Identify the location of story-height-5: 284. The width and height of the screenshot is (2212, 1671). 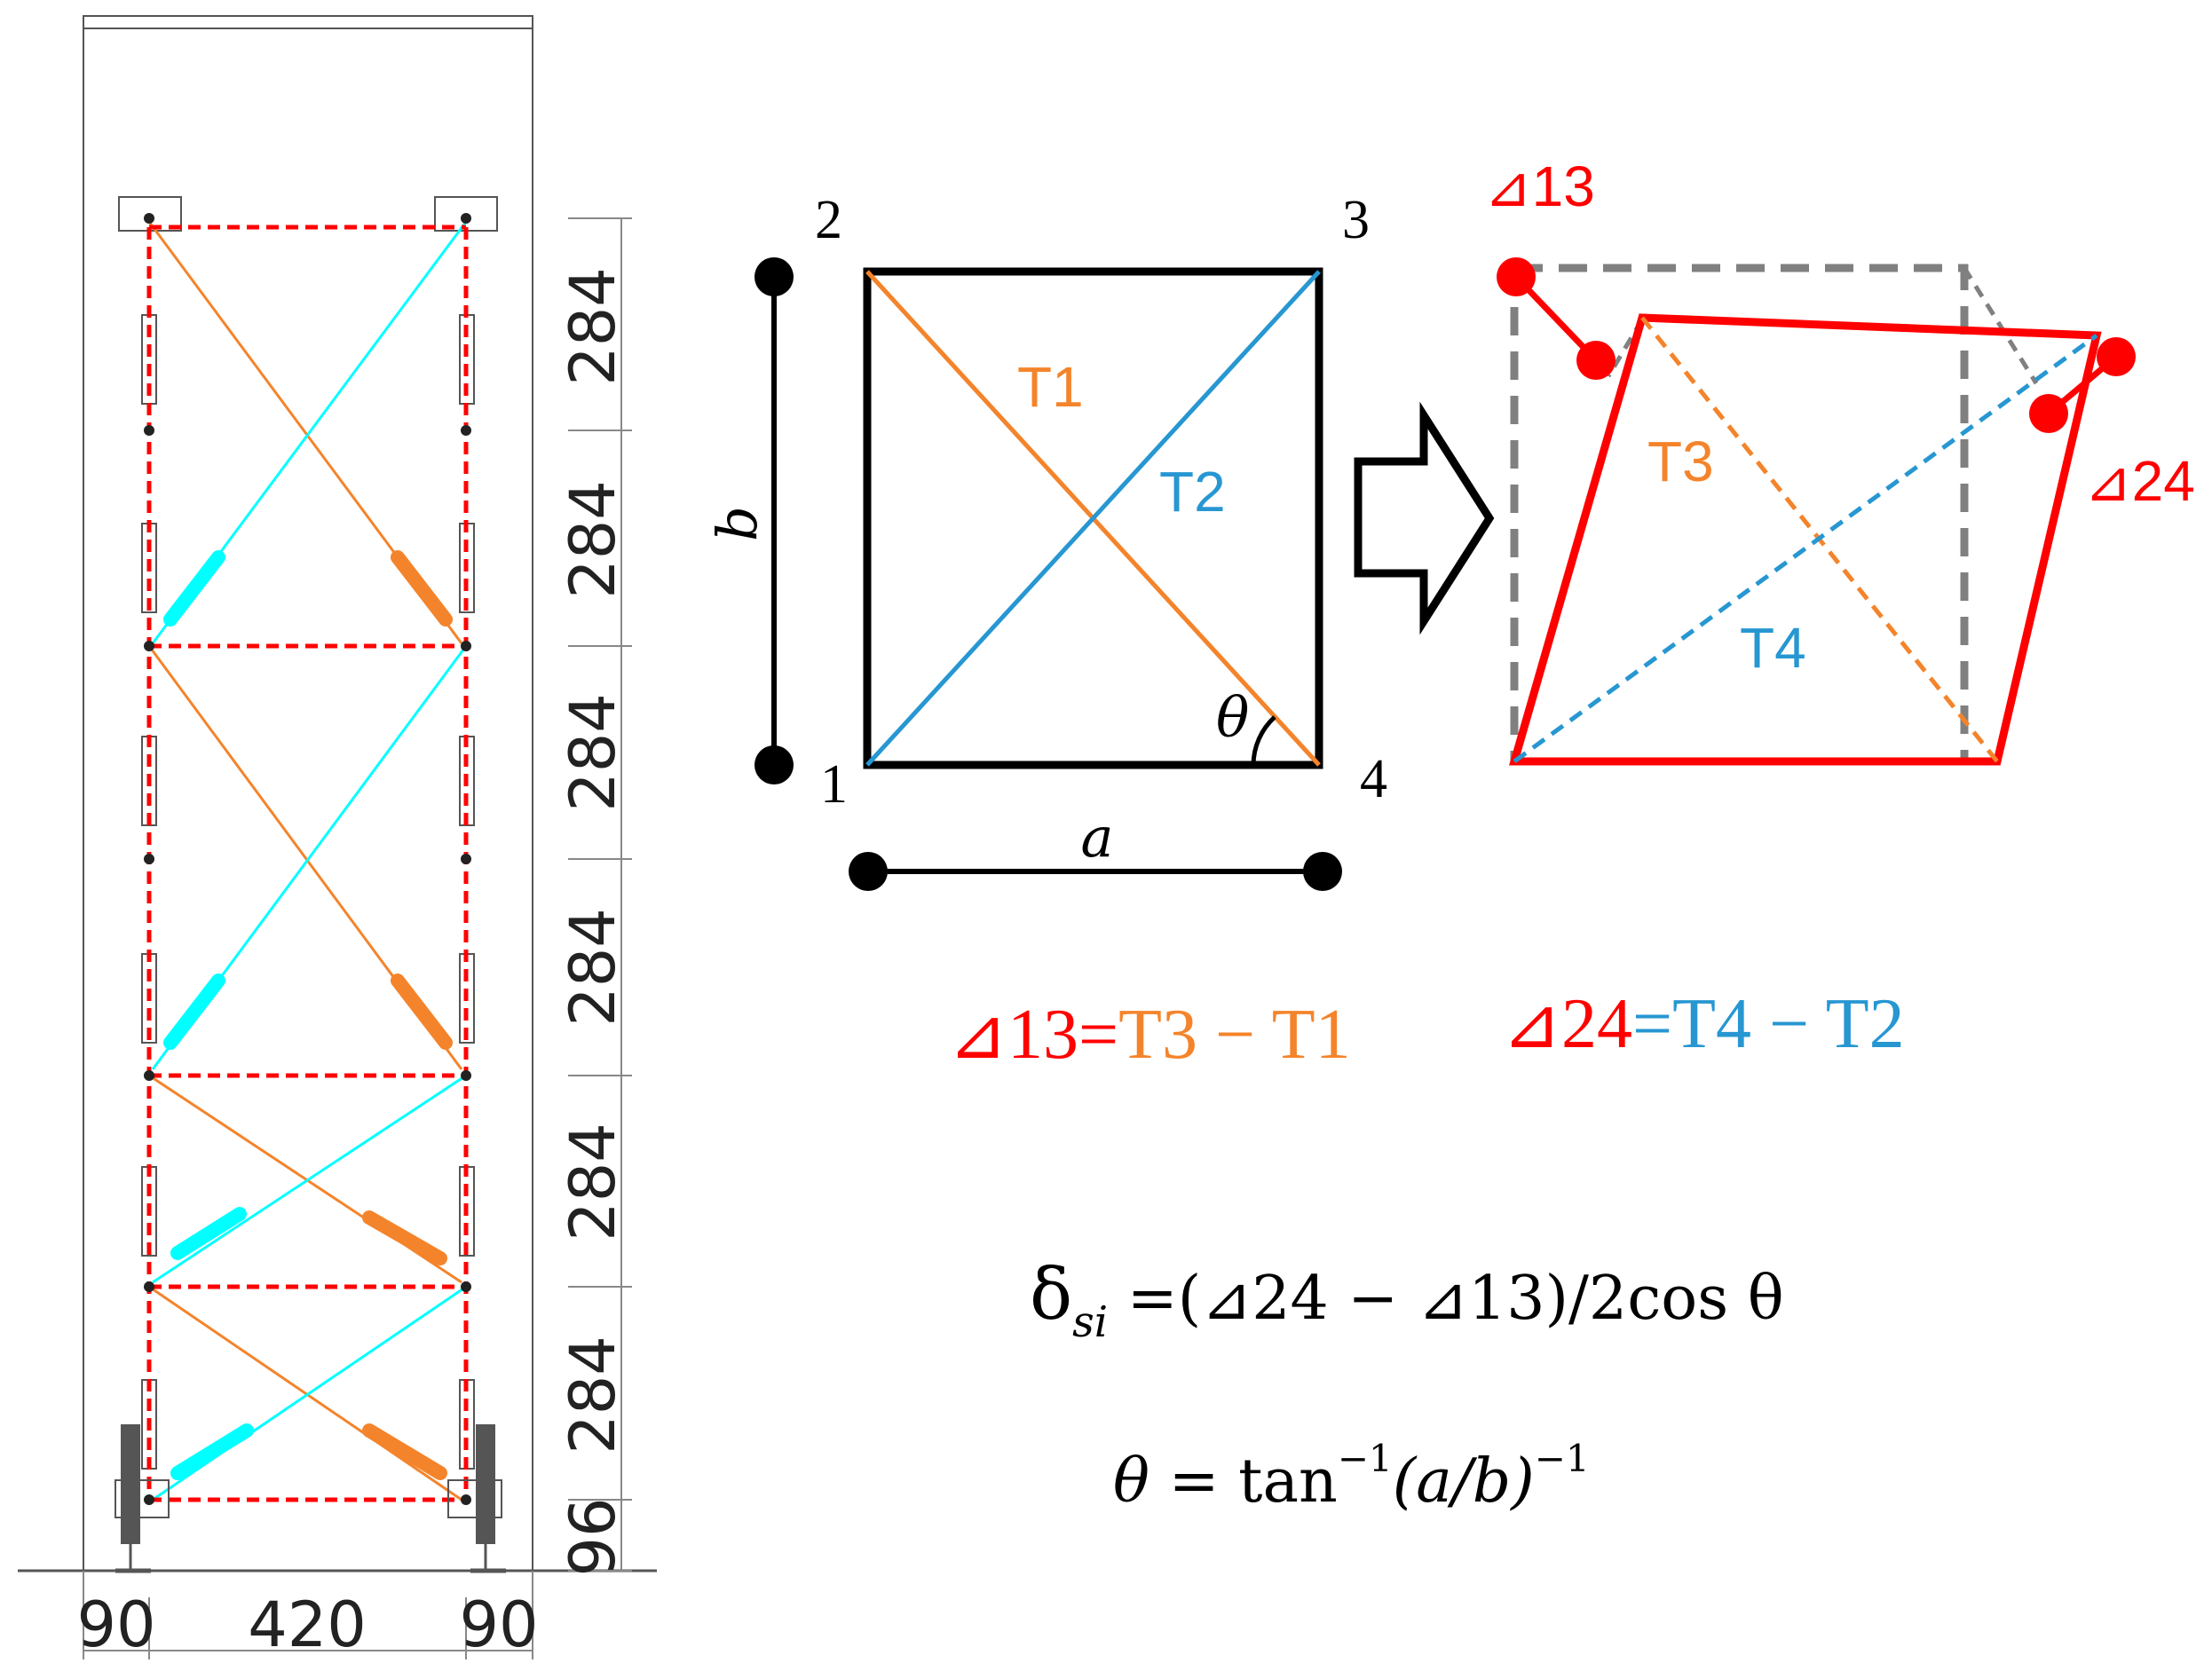
(593, 1182).